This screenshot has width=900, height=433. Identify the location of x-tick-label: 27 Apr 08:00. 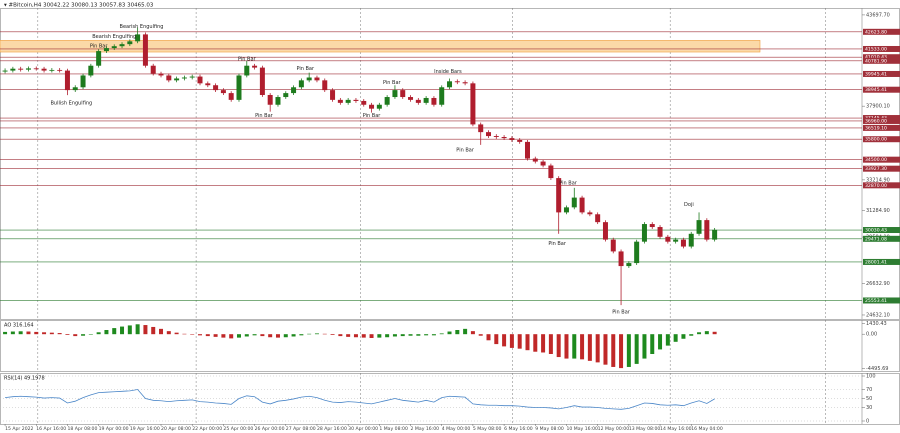
(301, 429).